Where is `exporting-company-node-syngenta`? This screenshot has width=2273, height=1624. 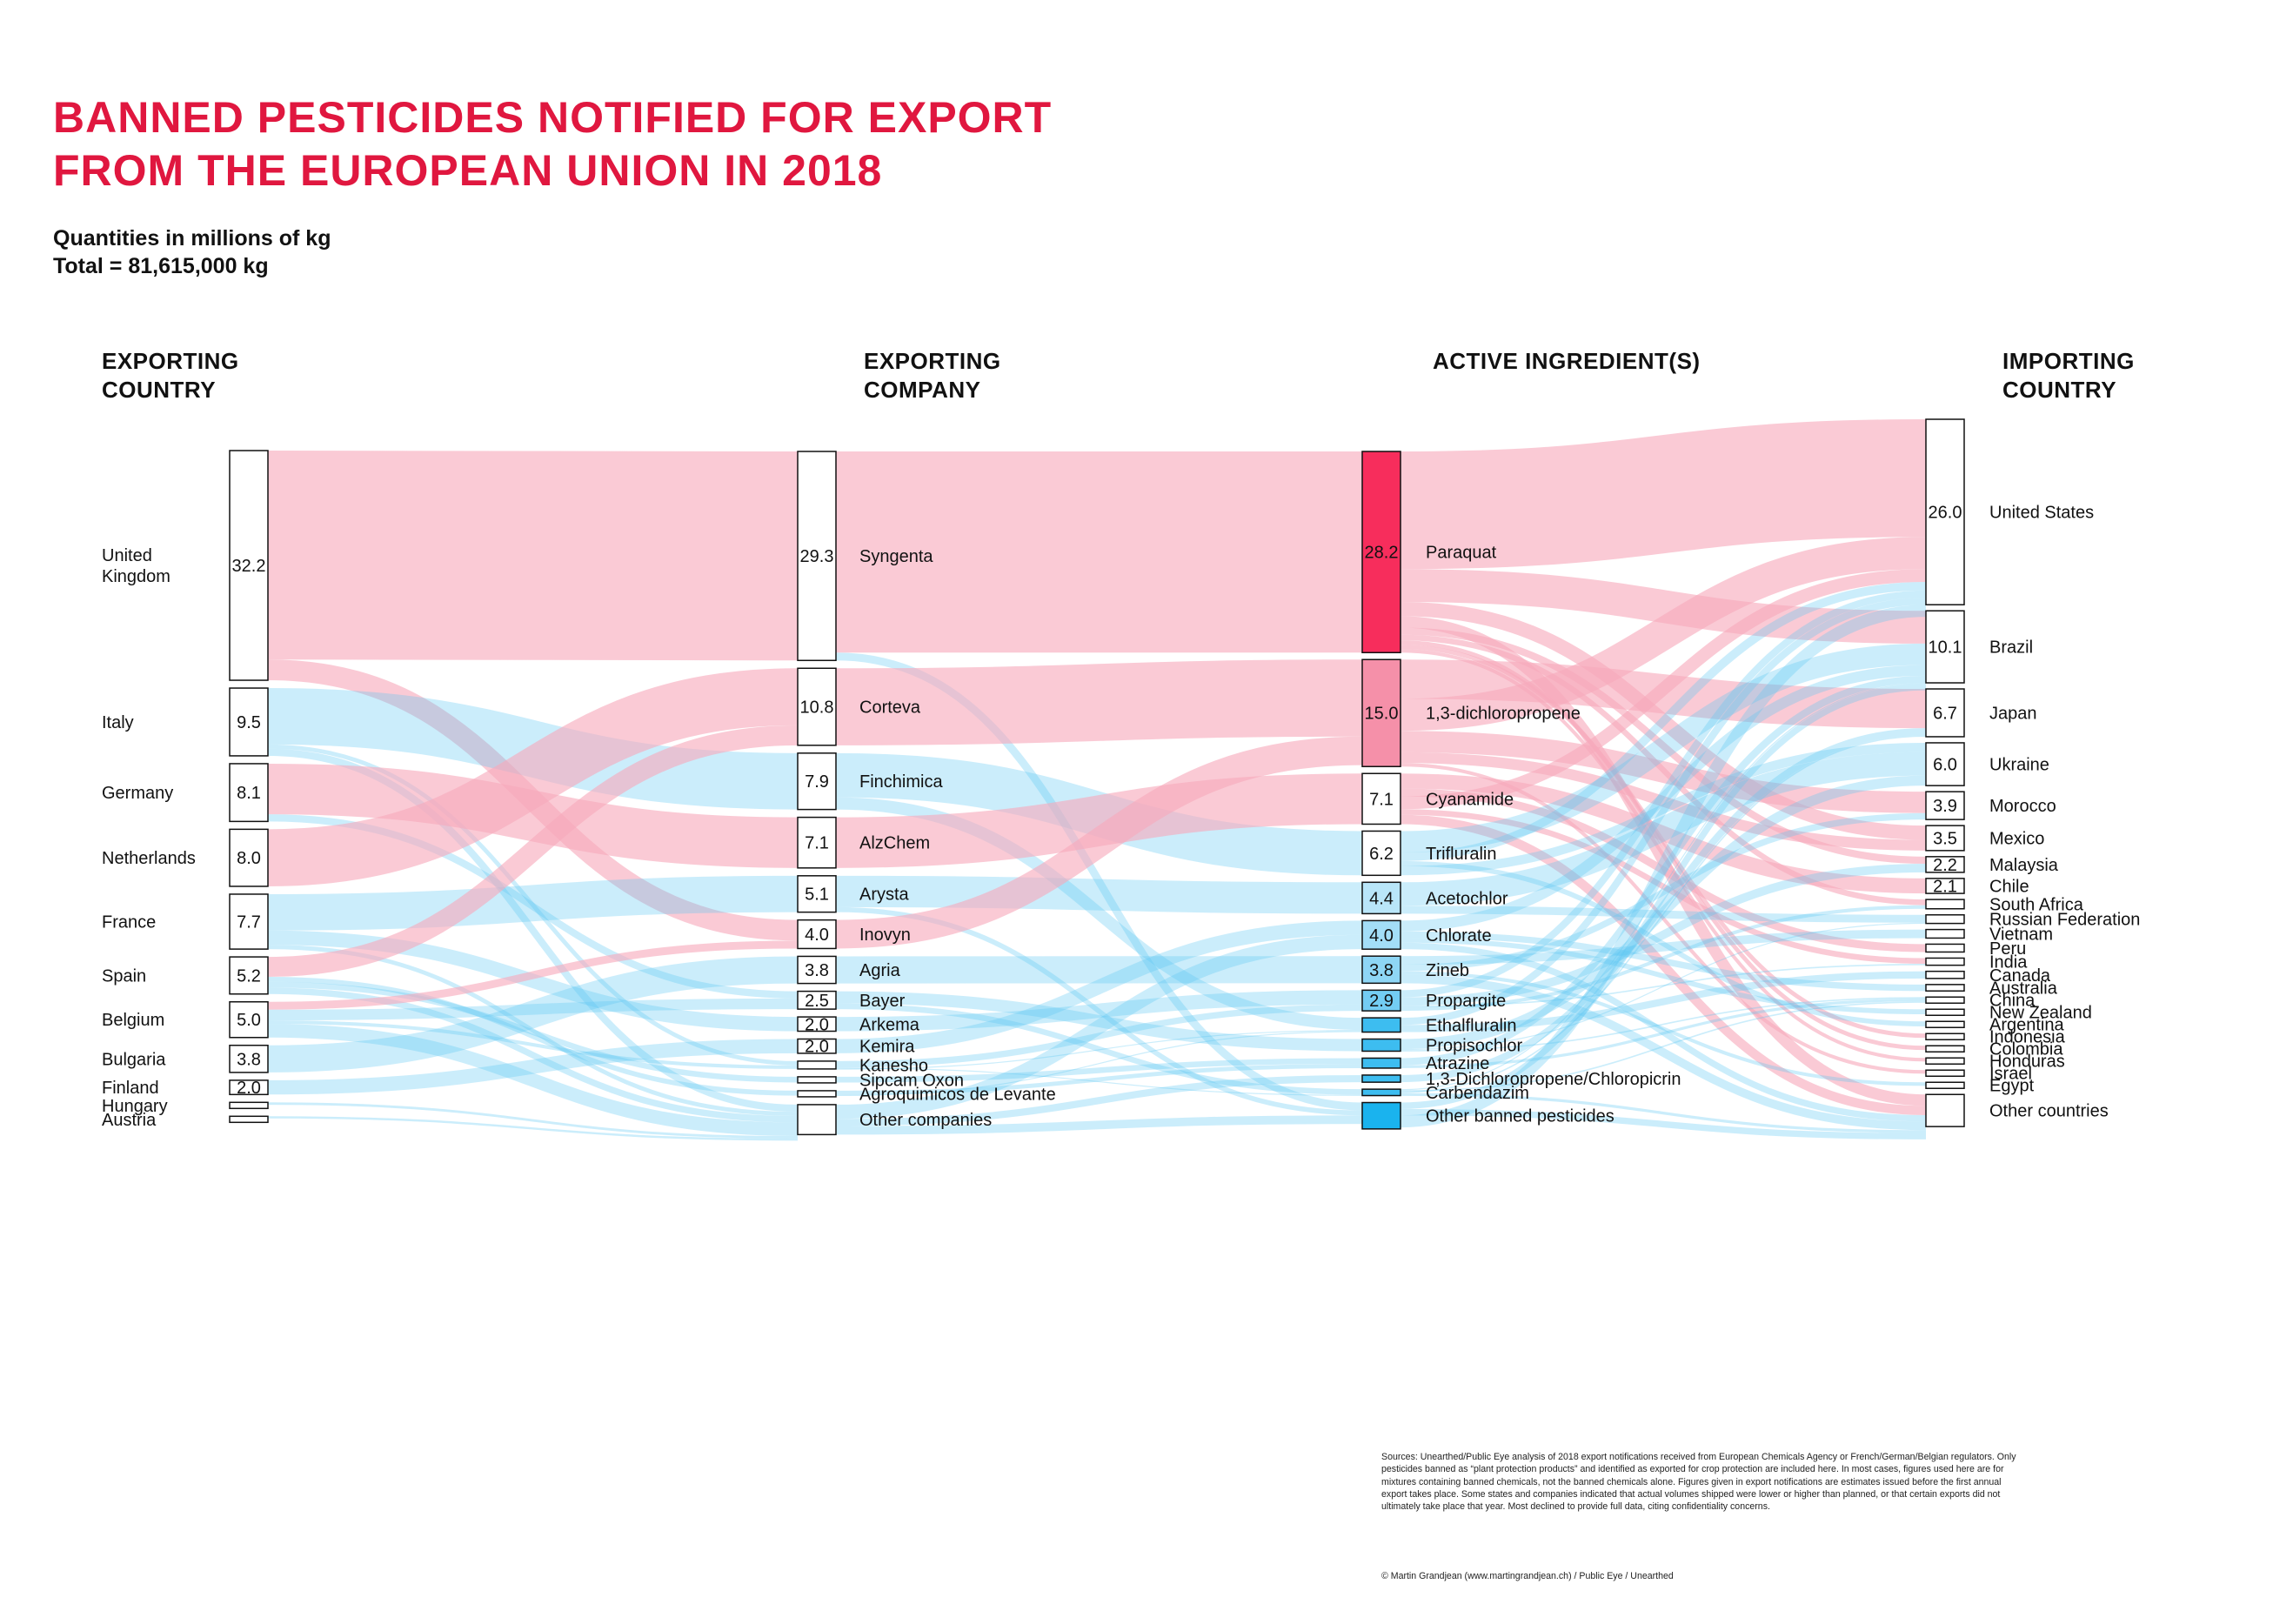
exporting-company-node-syngenta is located at coordinates (817, 557).